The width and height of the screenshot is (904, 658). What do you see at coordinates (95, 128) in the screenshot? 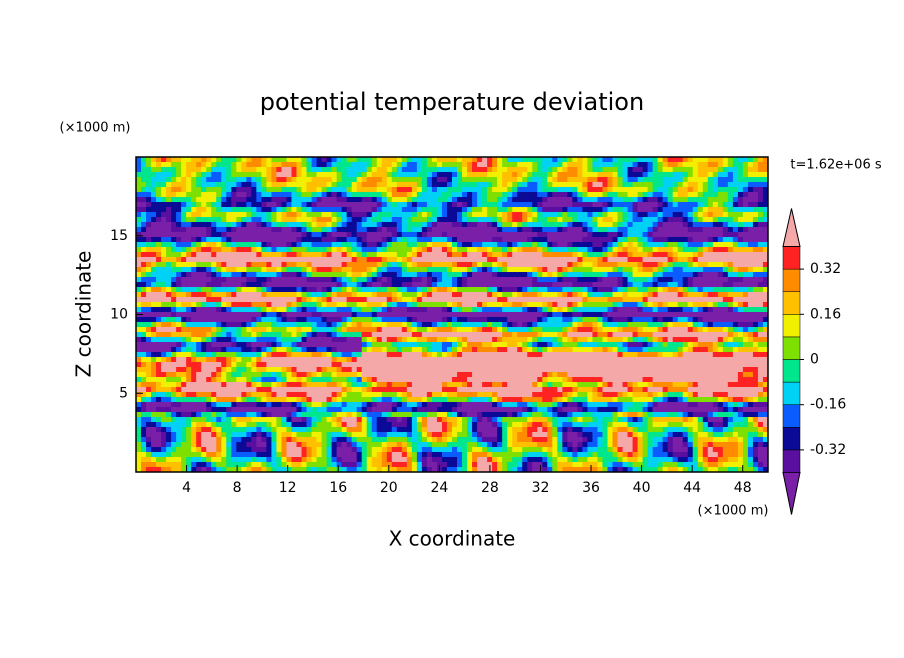
I see `y-unit: (×1000 m)` at bounding box center [95, 128].